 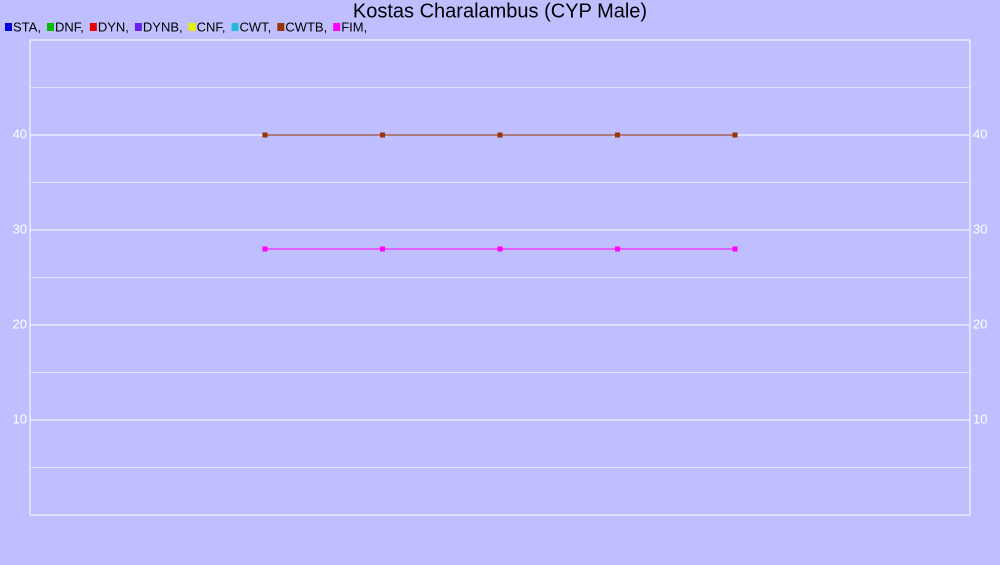 I want to click on chart-title: Kostas Charalambus (CYP Male), so click(x=500, y=11).